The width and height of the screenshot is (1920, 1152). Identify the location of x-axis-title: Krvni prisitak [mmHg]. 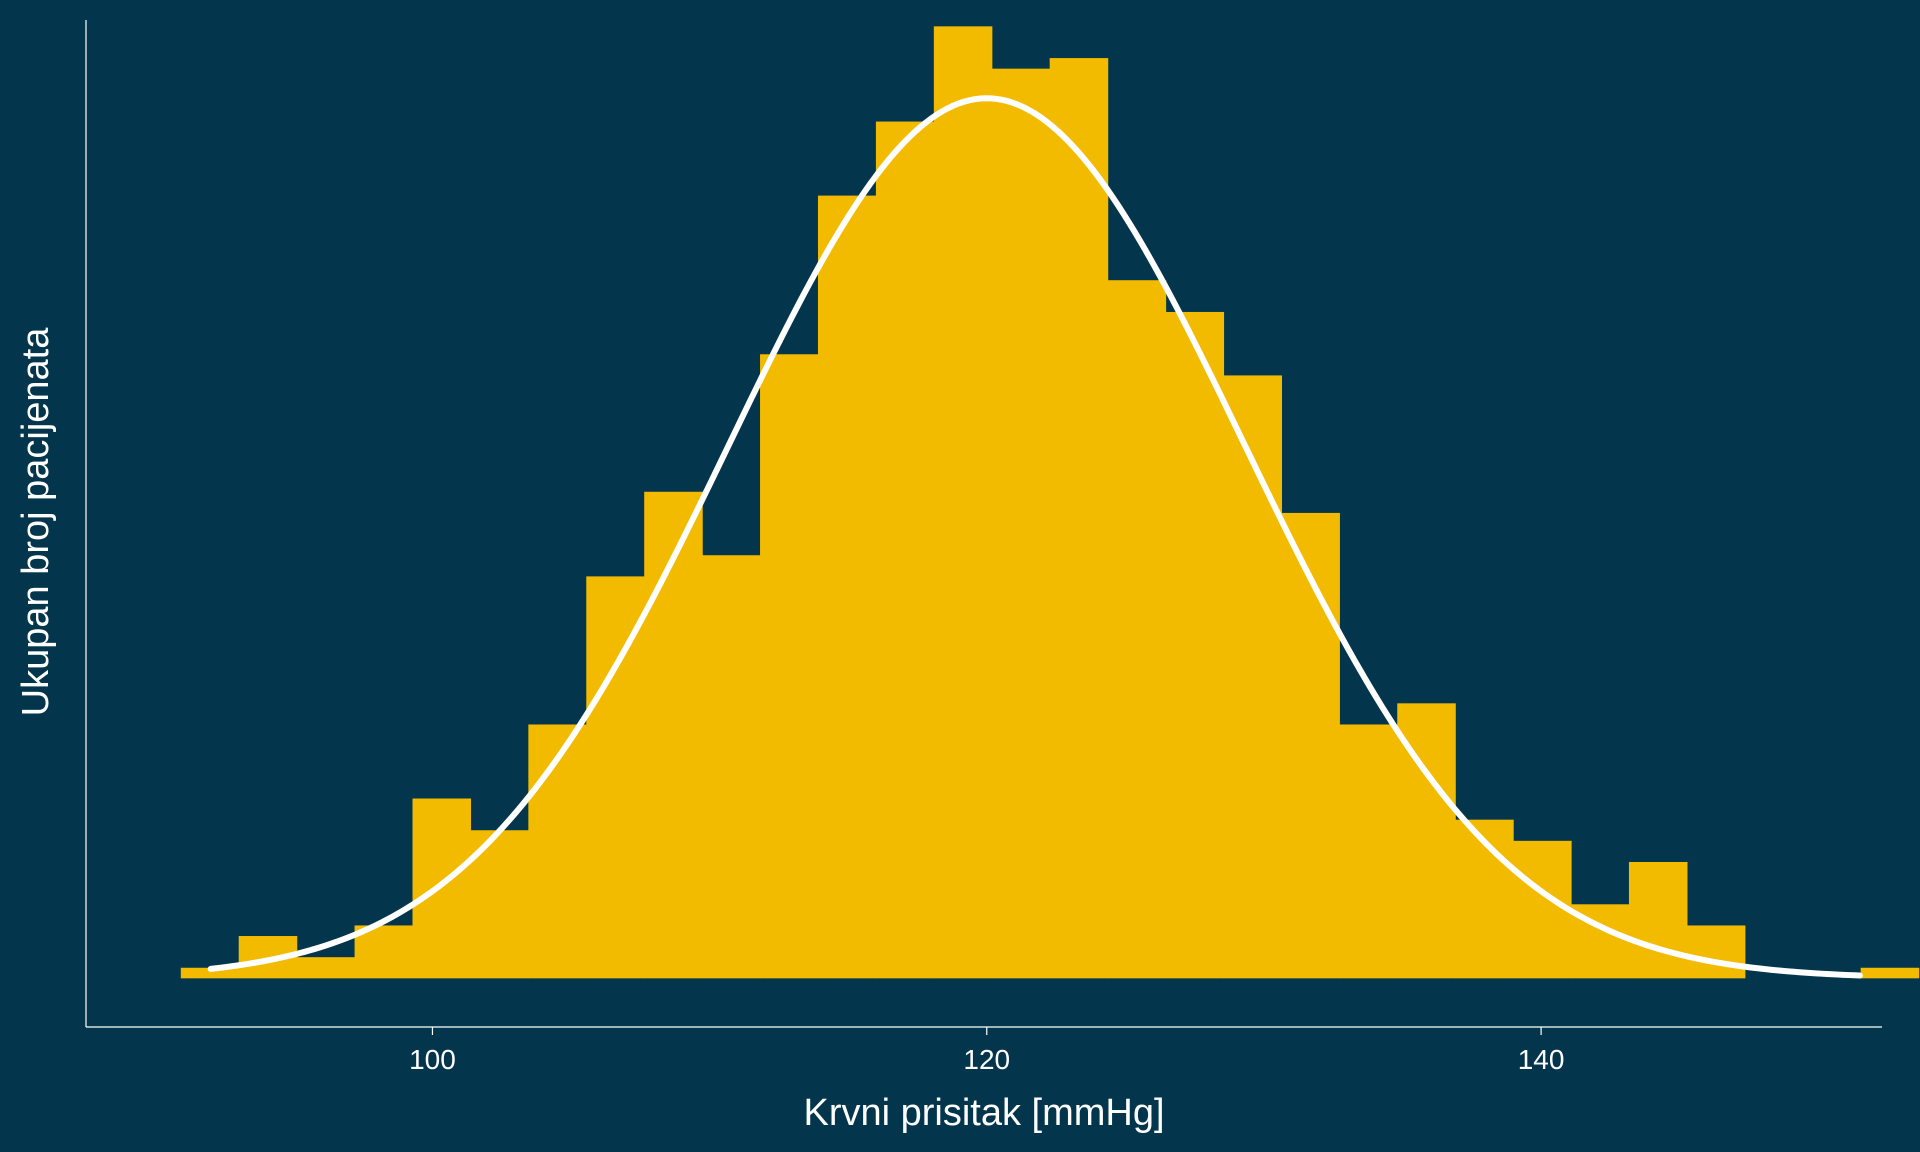
(983, 1113).